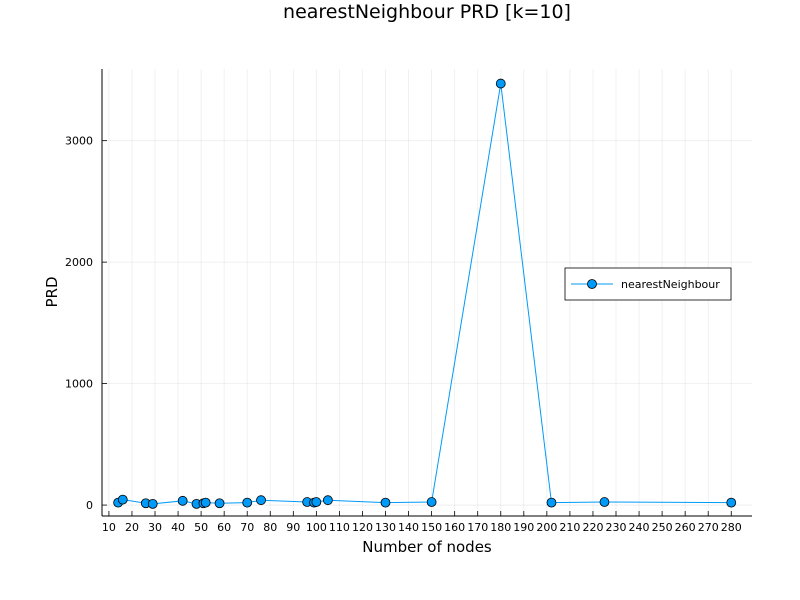  What do you see at coordinates (592, 527) in the screenshot?
I see `x-tick-label: 220` at bounding box center [592, 527].